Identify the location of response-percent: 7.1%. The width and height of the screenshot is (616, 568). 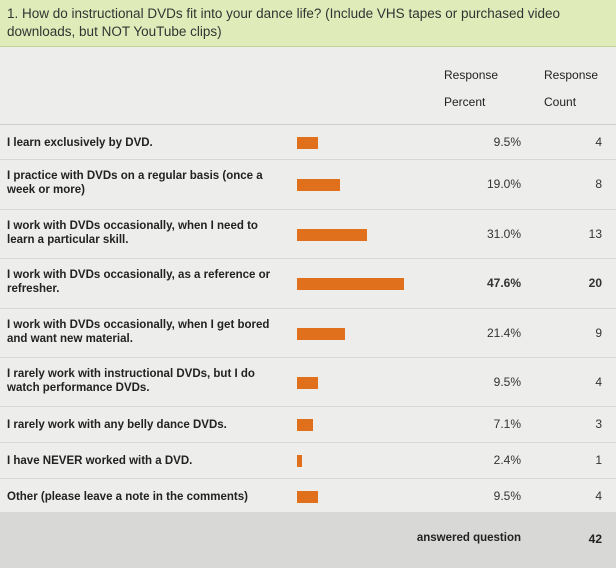
(507, 424).